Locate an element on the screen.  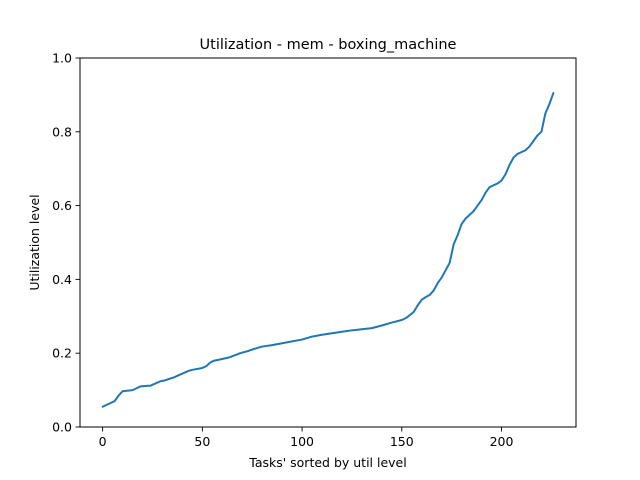
x-tick-label: 200 is located at coordinates (502, 441).